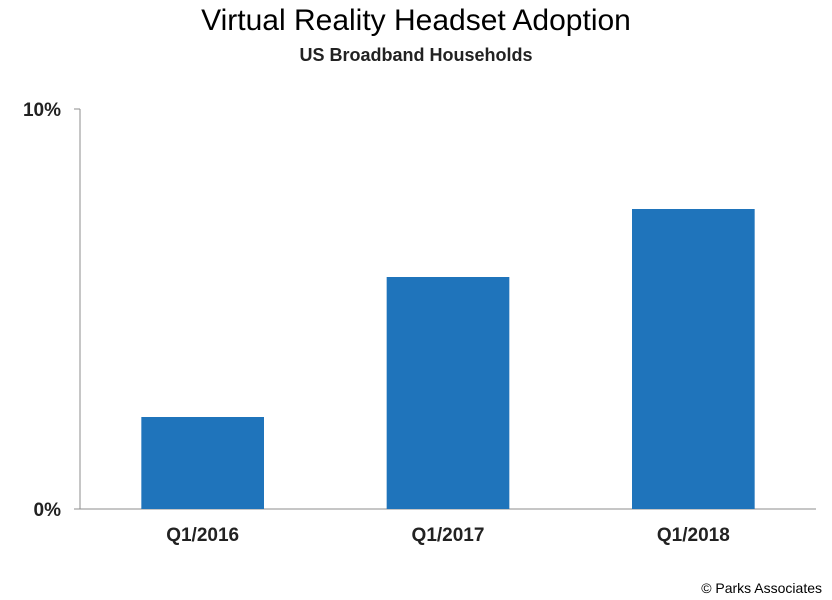  Describe the element at coordinates (42, 110) in the screenshot. I see `y-tick-label: 10%` at that location.